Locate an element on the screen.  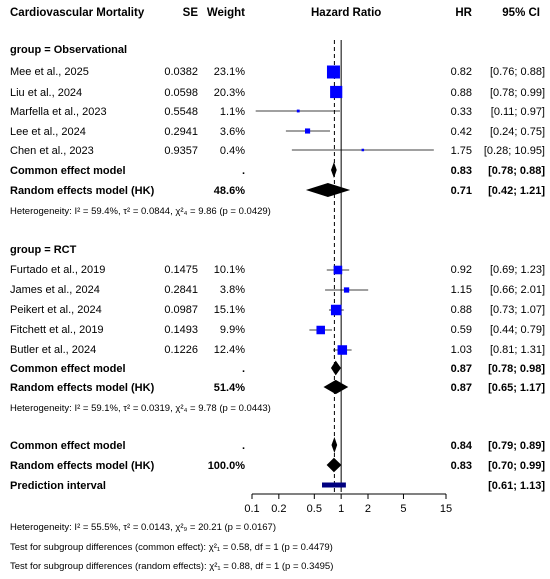
overall-random-effects-label: Random effects model (HK) is located at coordinates (82, 466).